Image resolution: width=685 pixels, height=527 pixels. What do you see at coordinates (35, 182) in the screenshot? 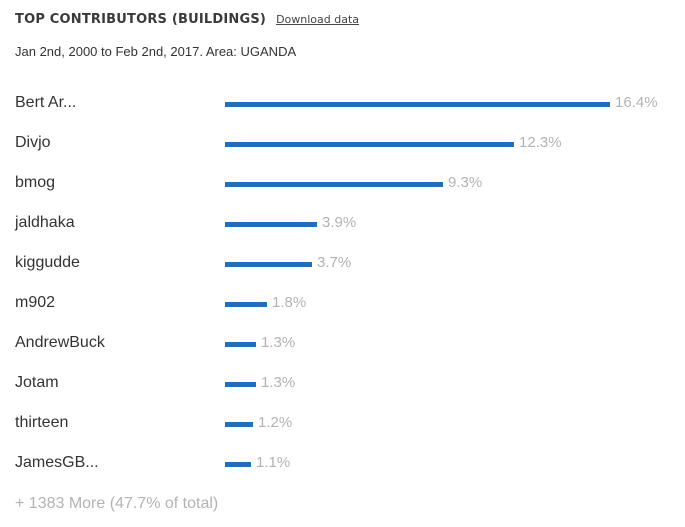
I see `contributor-name: bmog` at bounding box center [35, 182].